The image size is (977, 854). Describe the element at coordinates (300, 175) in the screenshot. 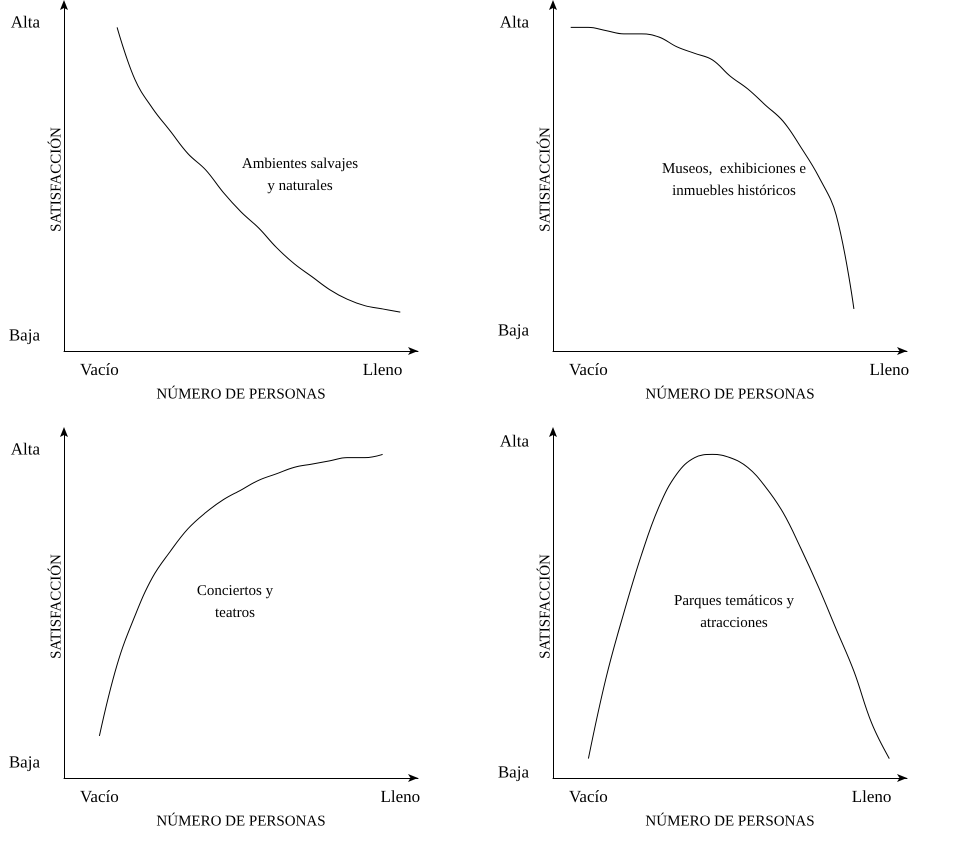

I see `annotation: Ambientes salvajes y naturales` at that location.